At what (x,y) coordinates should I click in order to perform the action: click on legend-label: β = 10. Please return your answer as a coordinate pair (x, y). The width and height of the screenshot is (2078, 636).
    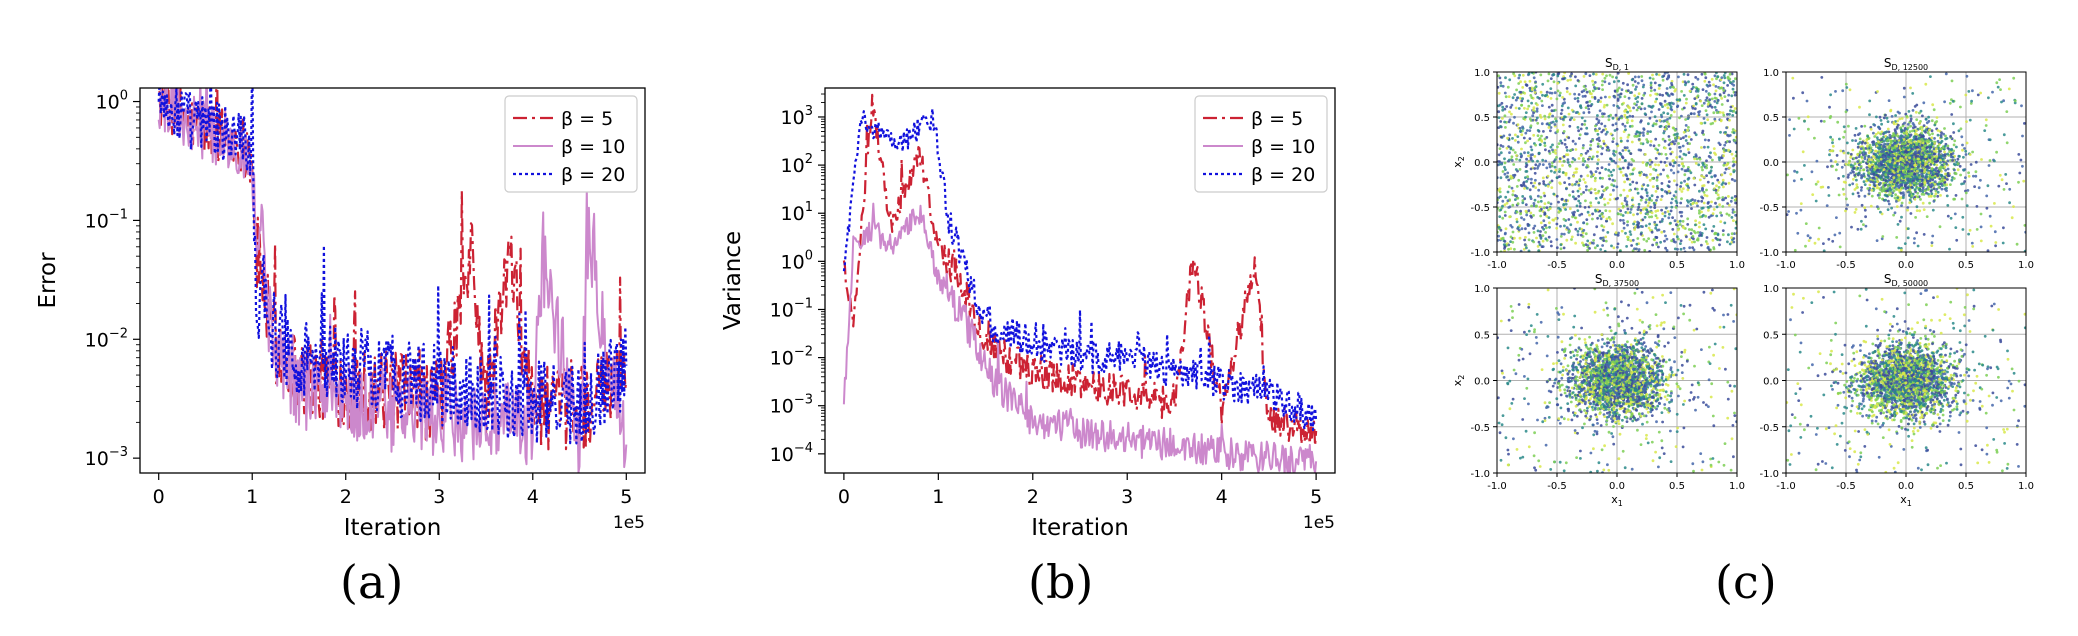
    Looking at the image, I should click on (1283, 147).